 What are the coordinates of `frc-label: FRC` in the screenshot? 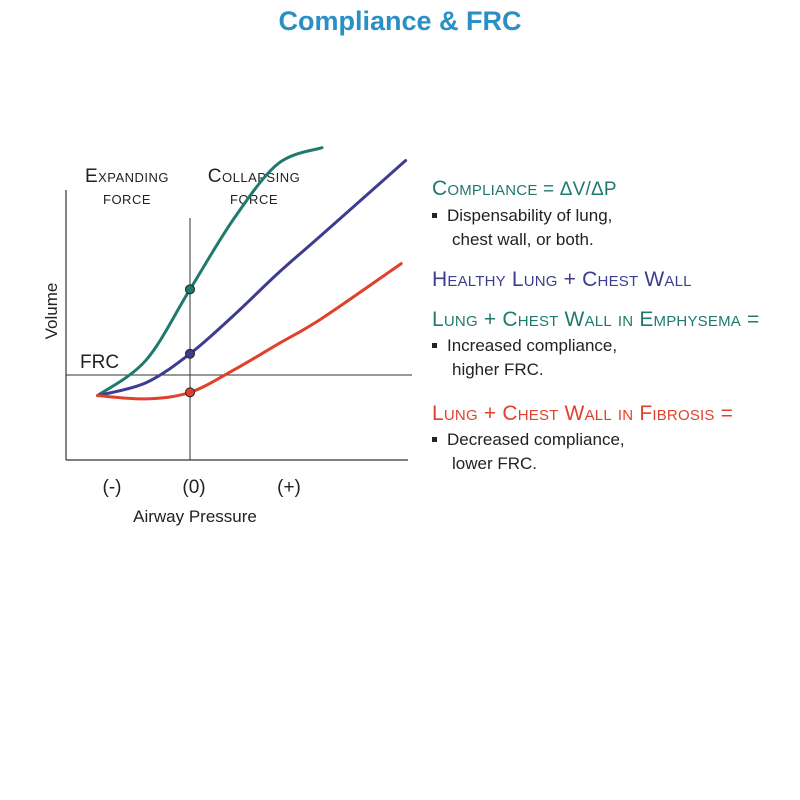 It's located at (99, 362).